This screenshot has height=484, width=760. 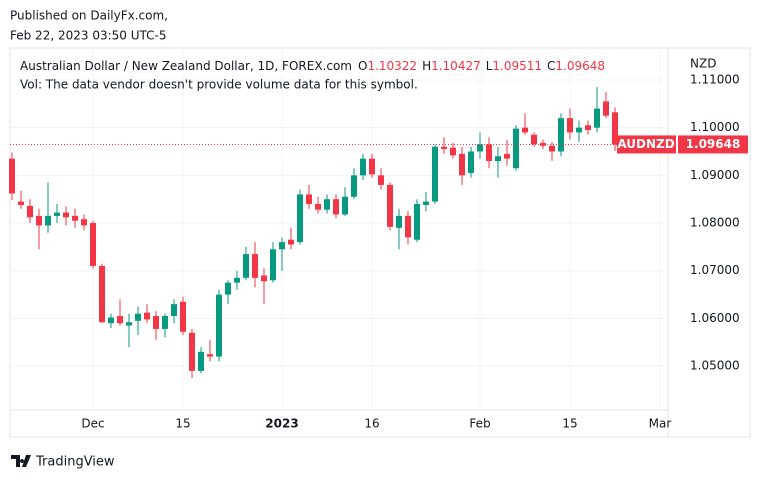 I want to click on y-tick-label: 1.05000, so click(x=715, y=366).